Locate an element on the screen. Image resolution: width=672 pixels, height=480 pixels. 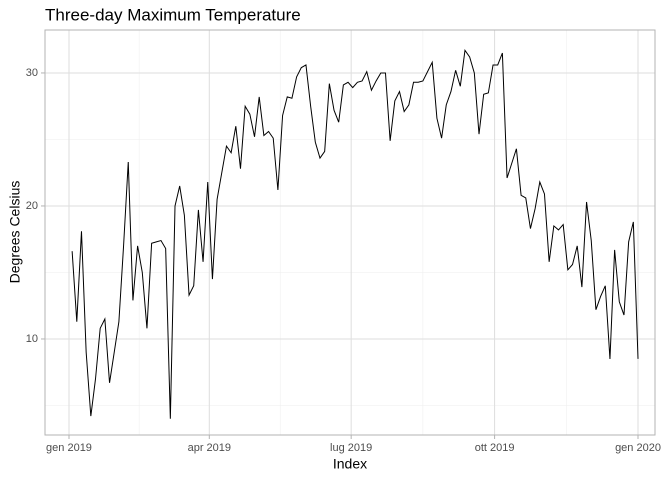
y-tick-label: 30 is located at coordinates (32, 73).